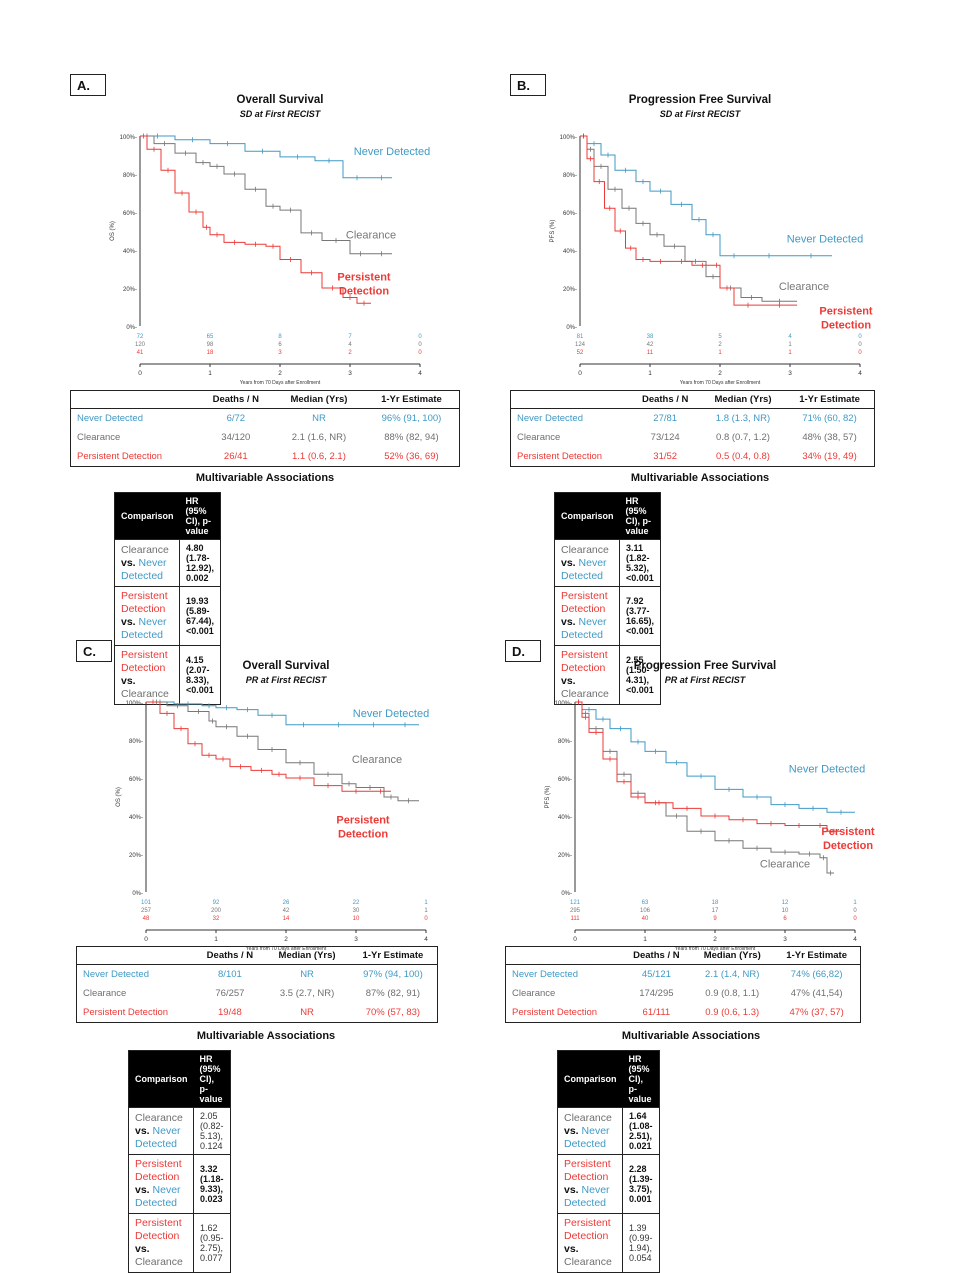 This screenshot has width=956, height=1273. What do you see at coordinates (743, 418) in the screenshot?
I see `cell-median: 1.8 (1.3, NR)` at bounding box center [743, 418].